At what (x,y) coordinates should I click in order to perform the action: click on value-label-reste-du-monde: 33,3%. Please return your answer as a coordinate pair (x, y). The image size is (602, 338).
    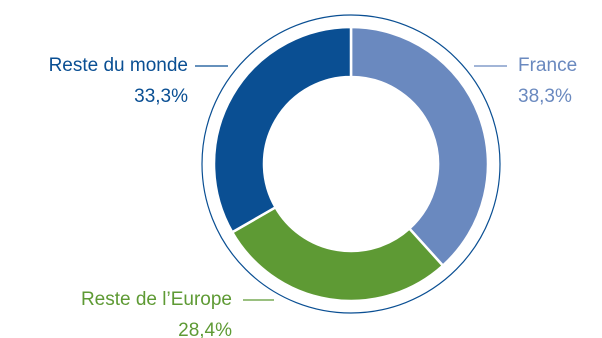
    Looking at the image, I should click on (161, 96).